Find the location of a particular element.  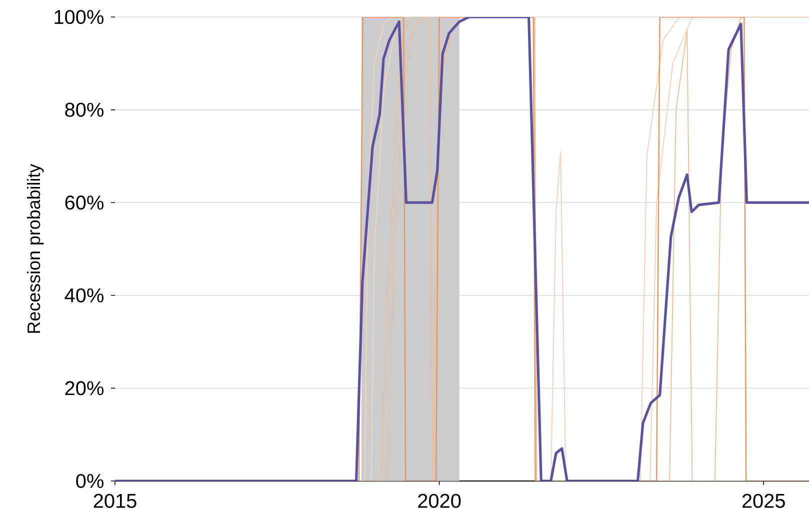

y-tick-label: 0% is located at coordinates (90, 481).